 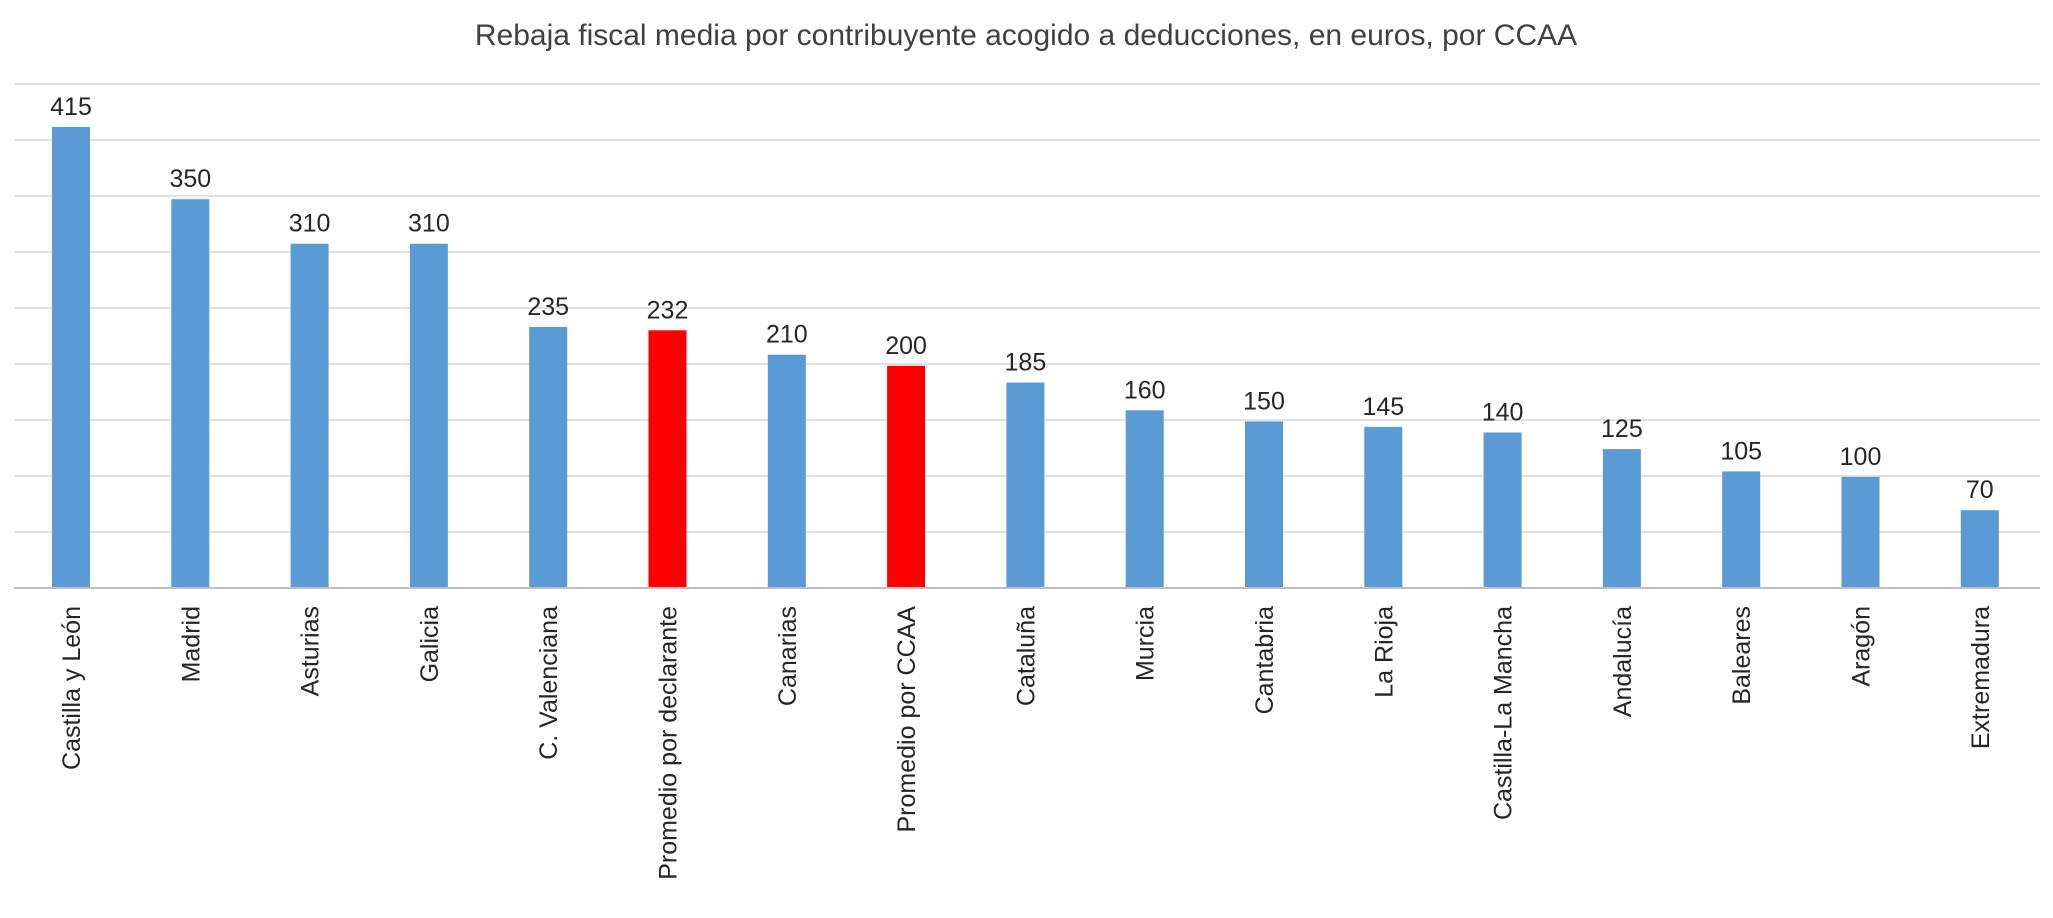 I want to click on bar-value-label: 415, so click(x=71, y=107).